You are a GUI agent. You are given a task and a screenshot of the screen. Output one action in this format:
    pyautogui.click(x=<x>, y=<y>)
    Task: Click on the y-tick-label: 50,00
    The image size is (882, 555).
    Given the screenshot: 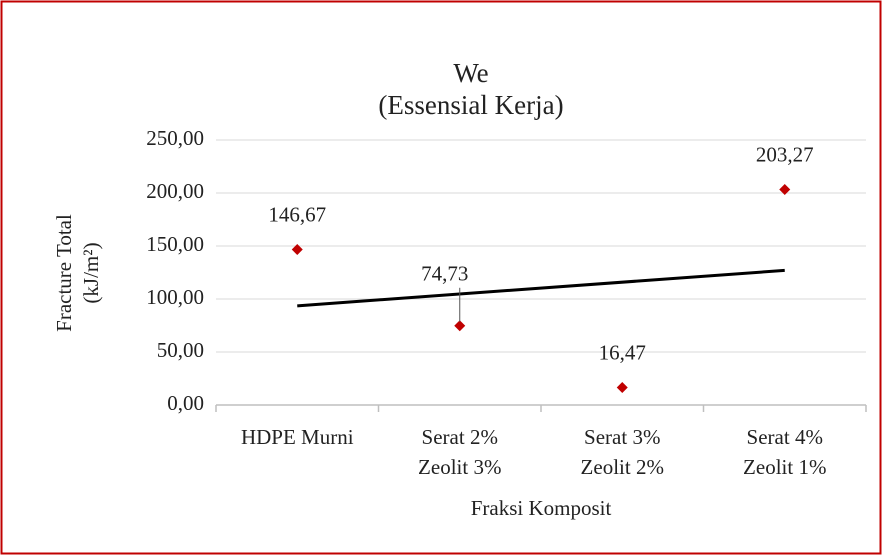 What is the action you would take?
    pyautogui.click(x=180, y=350)
    